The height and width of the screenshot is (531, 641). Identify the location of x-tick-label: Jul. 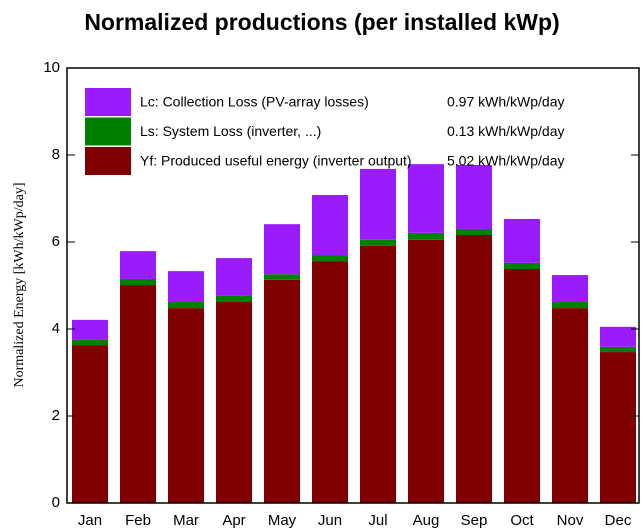
(377, 520).